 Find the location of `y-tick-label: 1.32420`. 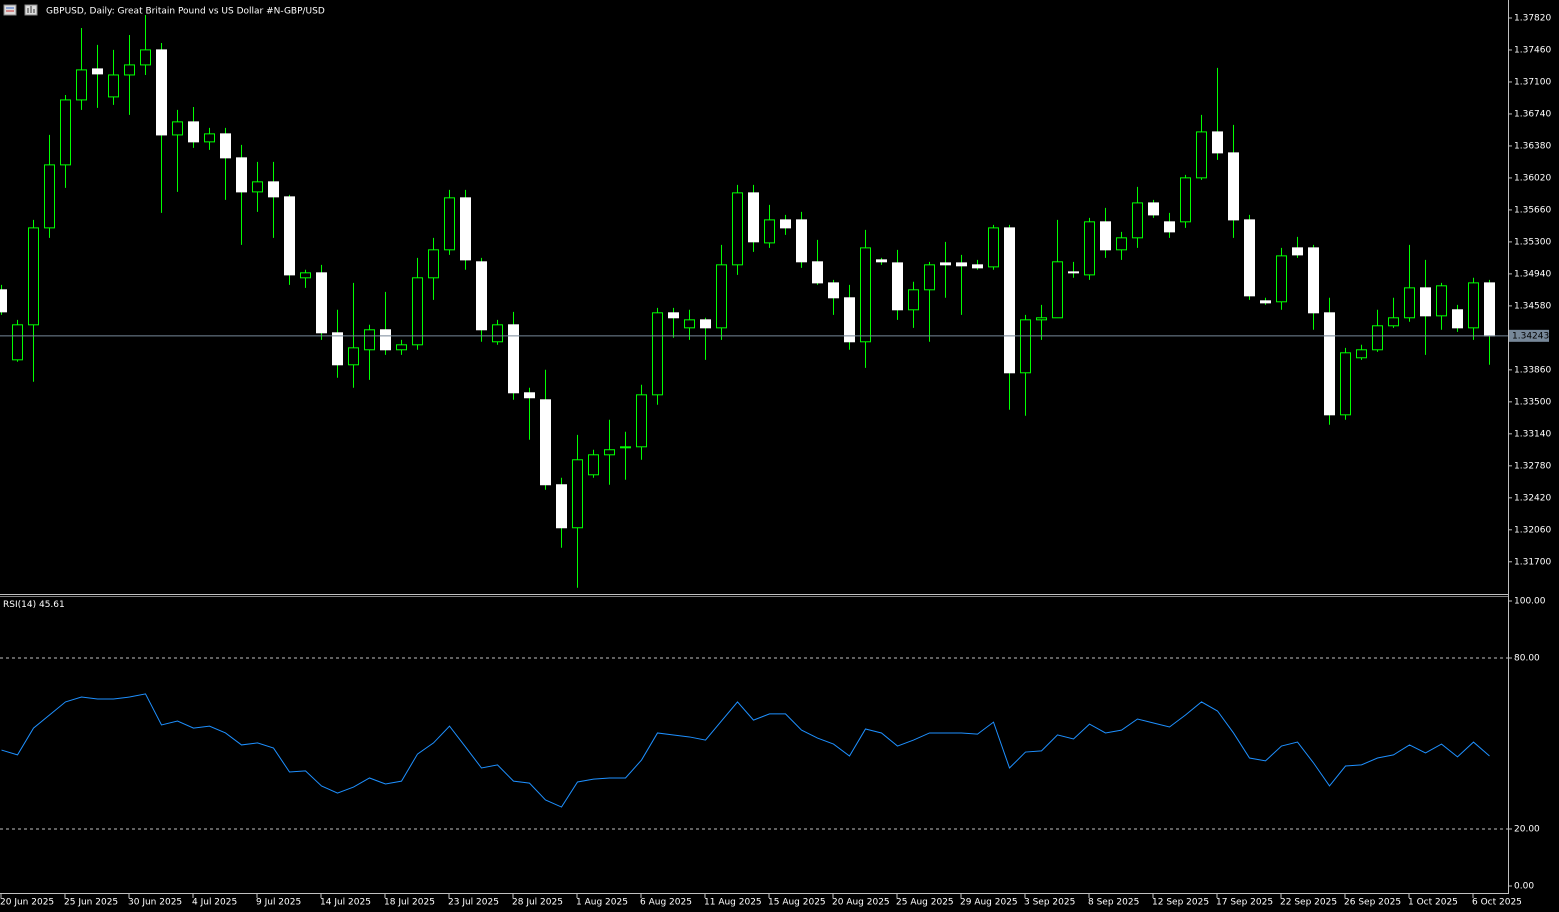

y-tick-label: 1.32420 is located at coordinates (1532, 498).